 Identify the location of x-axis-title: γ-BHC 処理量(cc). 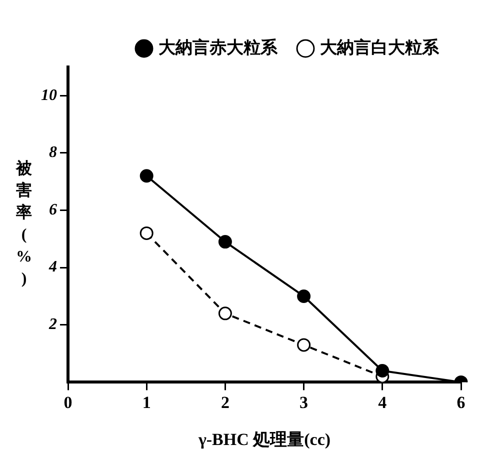
(264, 440).